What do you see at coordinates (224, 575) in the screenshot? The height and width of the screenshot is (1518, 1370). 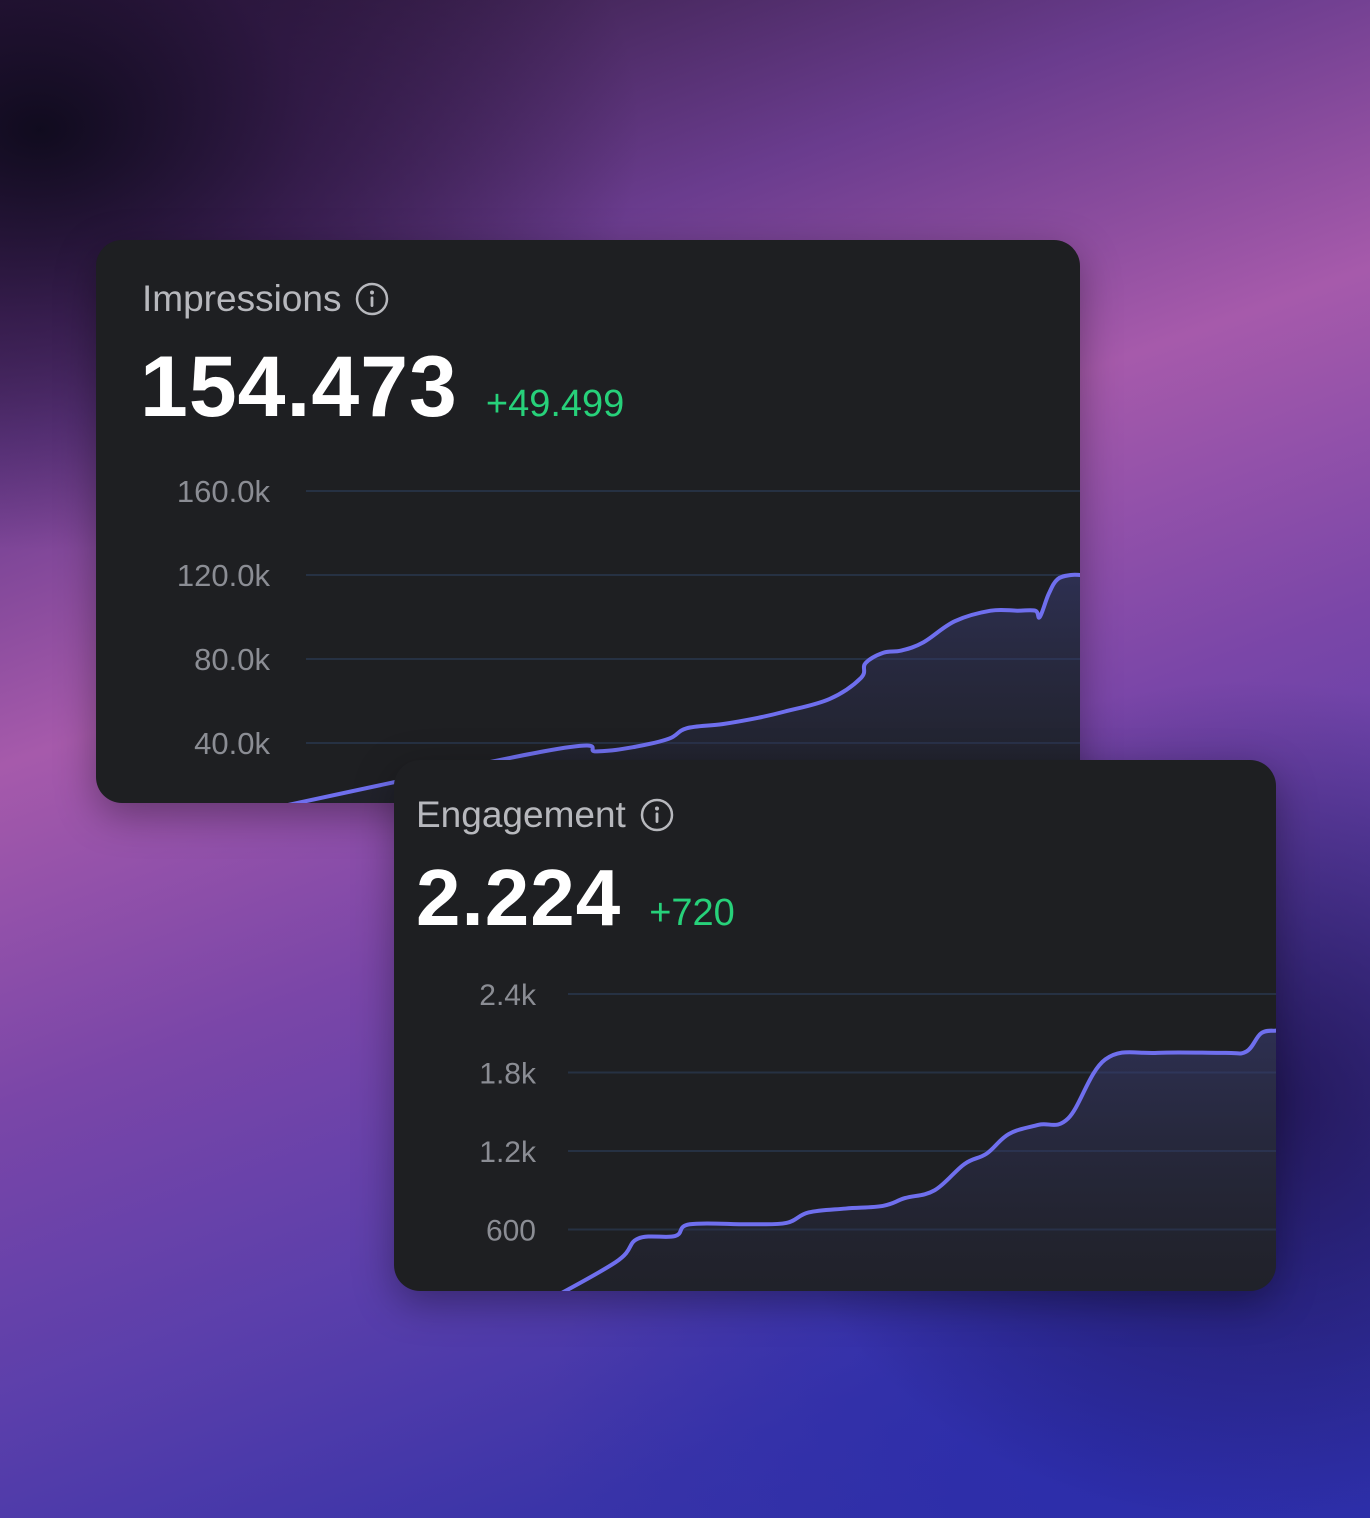 I see `imp-y-tick-label: 120.0k` at bounding box center [224, 575].